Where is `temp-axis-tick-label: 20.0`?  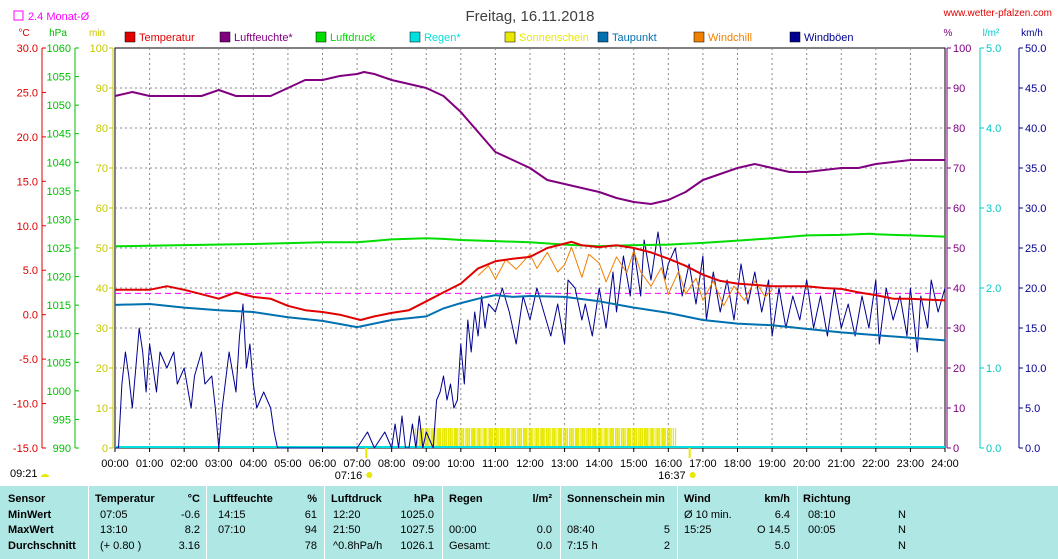
temp-axis-tick-label: 20.0 is located at coordinates (27, 138).